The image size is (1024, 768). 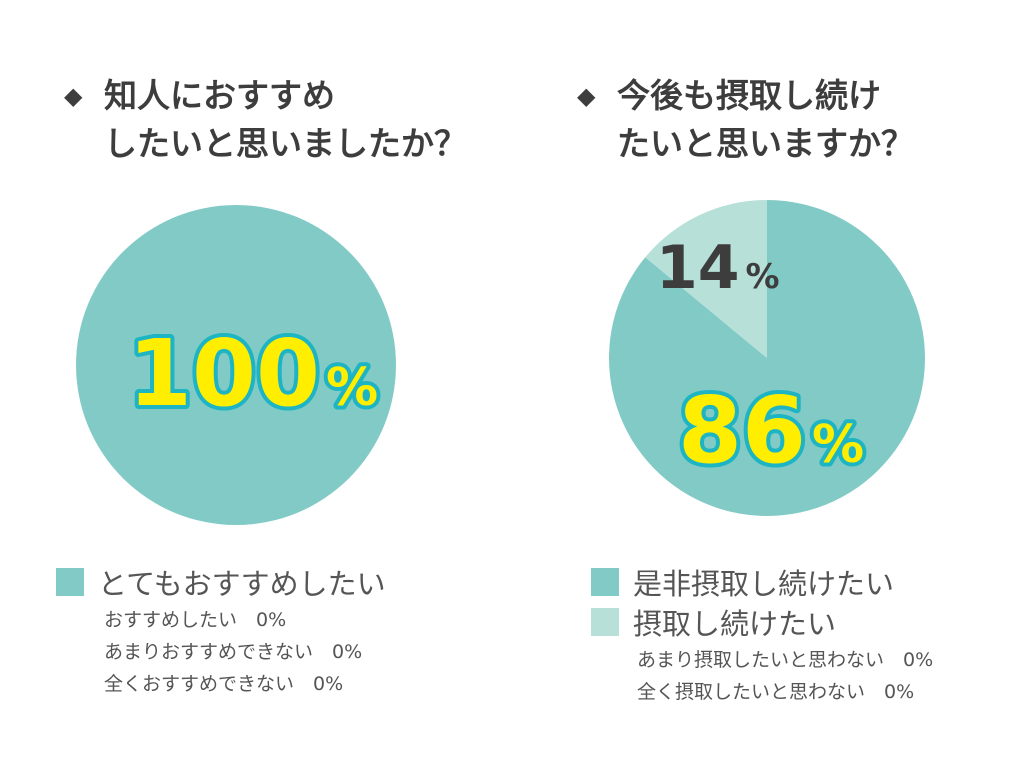 I want to click on zero-item: 全く摂取したいと思わない 0%, so click(x=776, y=692).